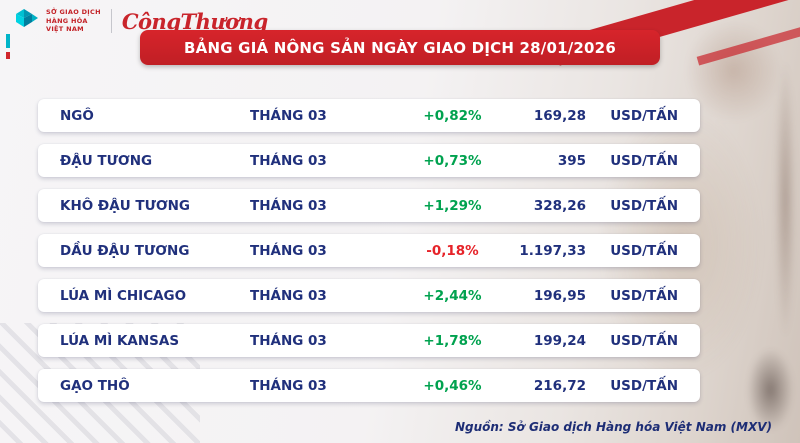  What do you see at coordinates (111, 21) in the screenshot?
I see `logo-divider` at bounding box center [111, 21].